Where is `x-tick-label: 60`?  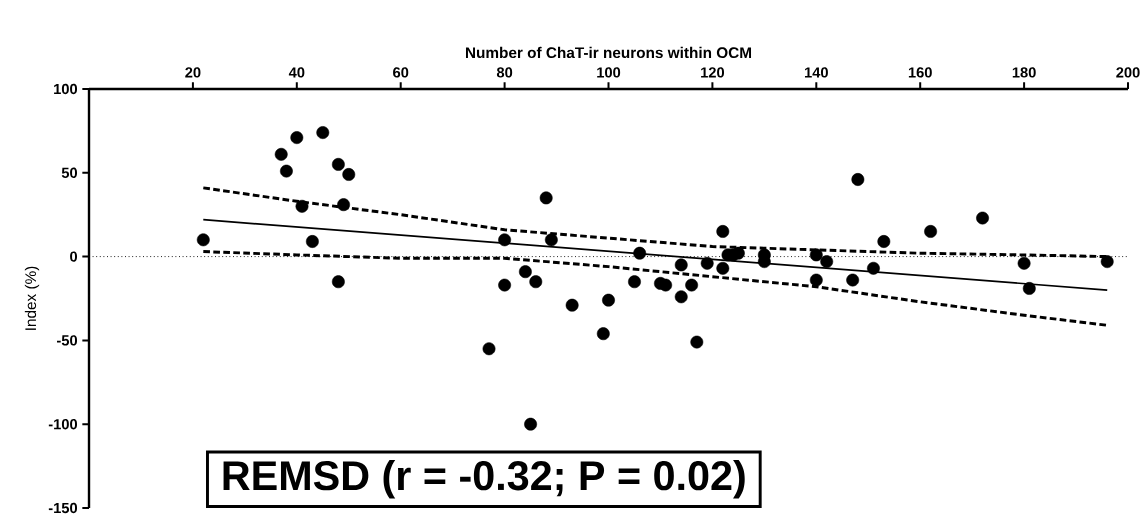 x-tick-label: 60 is located at coordinates (401, 72).